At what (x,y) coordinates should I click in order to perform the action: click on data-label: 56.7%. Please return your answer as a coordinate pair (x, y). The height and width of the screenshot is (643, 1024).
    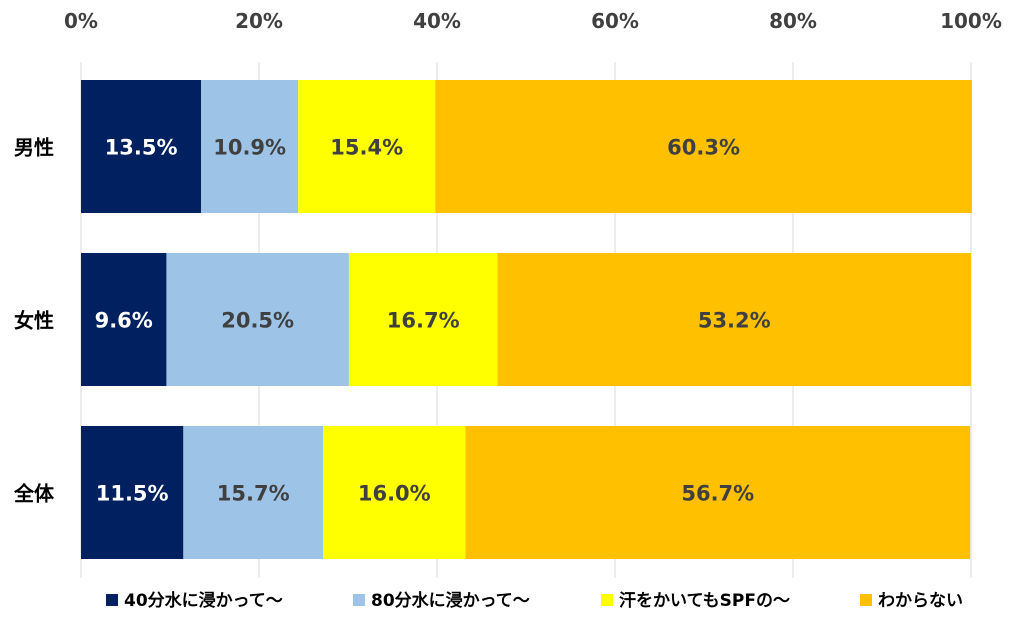
    Looking at the image, I should click on (717, 494).